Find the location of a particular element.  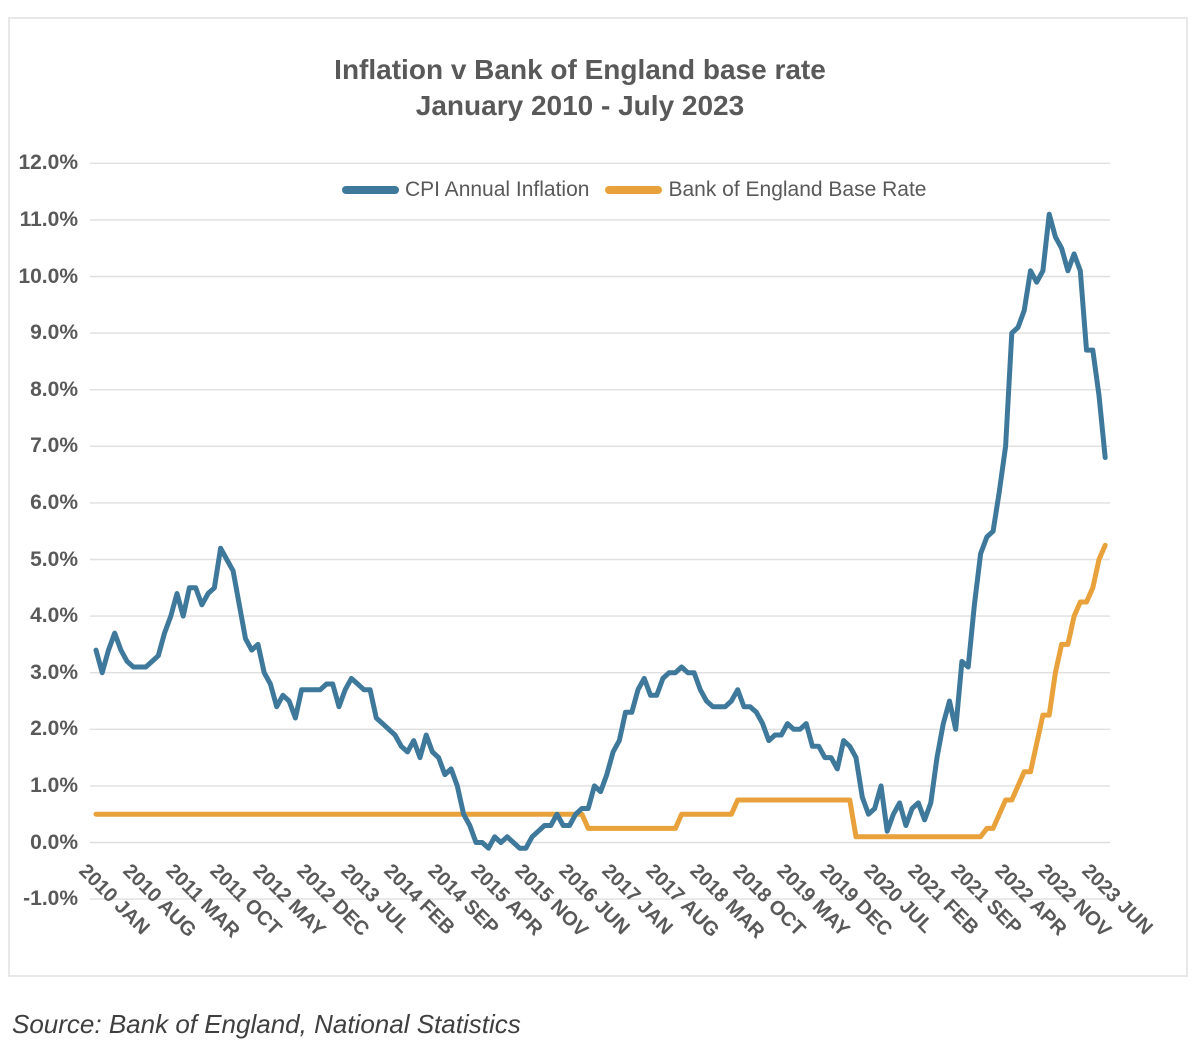

legend-swatch-cpi is located at coordinates (370, 190).